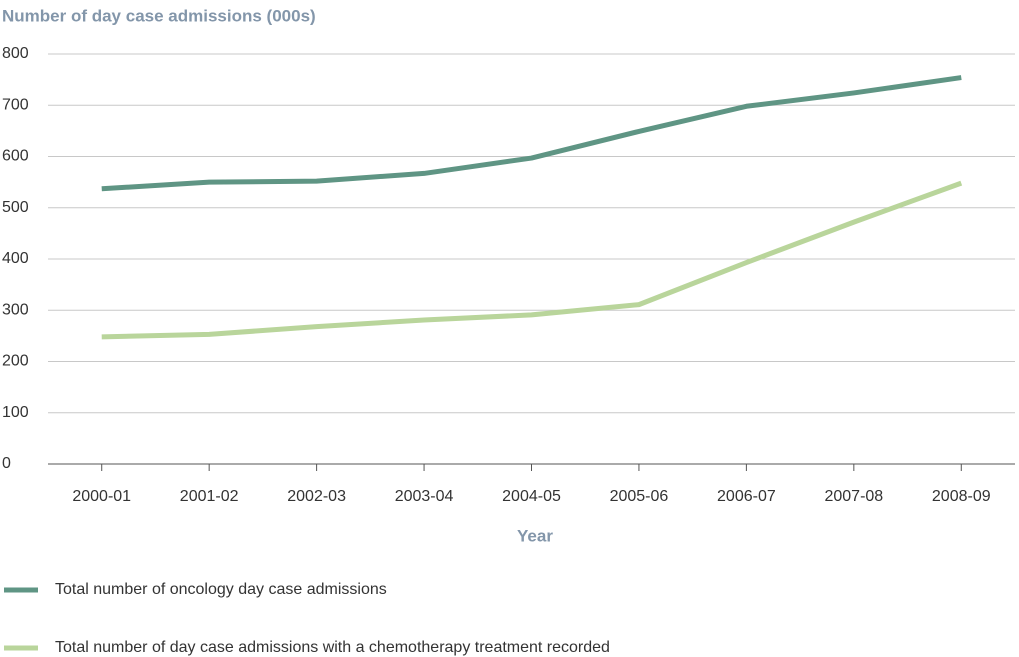 The height and width of the screenshot is (657, 1019). What do you see at coordinates (159, 15) in the screenshot?
I see `y-axis-label: Number of day case admissions (000s)` at bounding box center [159, 15].